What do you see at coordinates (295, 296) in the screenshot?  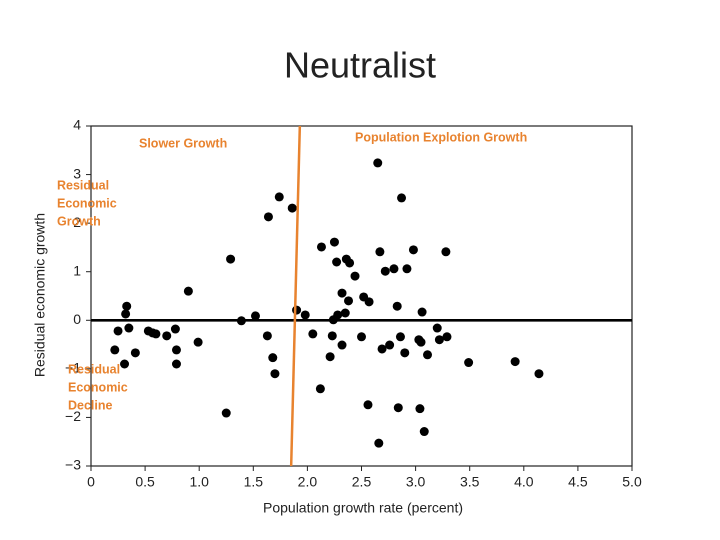 I see `divider-line` at bounding box center [295, 296].